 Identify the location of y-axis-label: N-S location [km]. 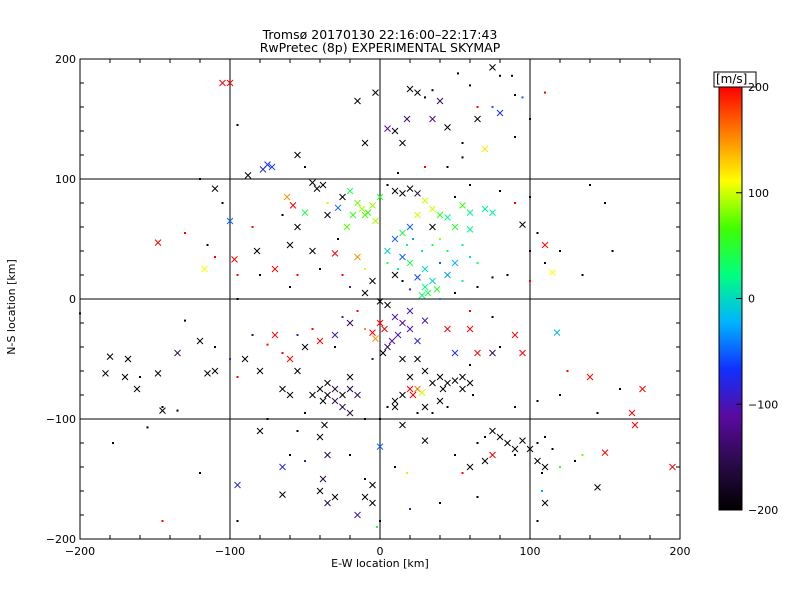
(11, 307).